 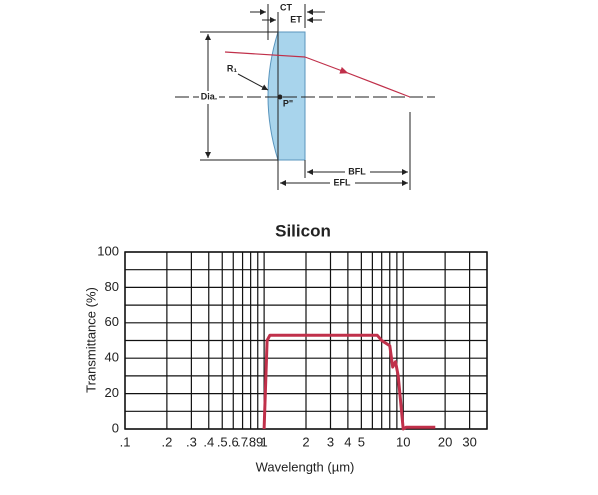 I want to click on y-tick-label: 100, so click(x=108, y=250).